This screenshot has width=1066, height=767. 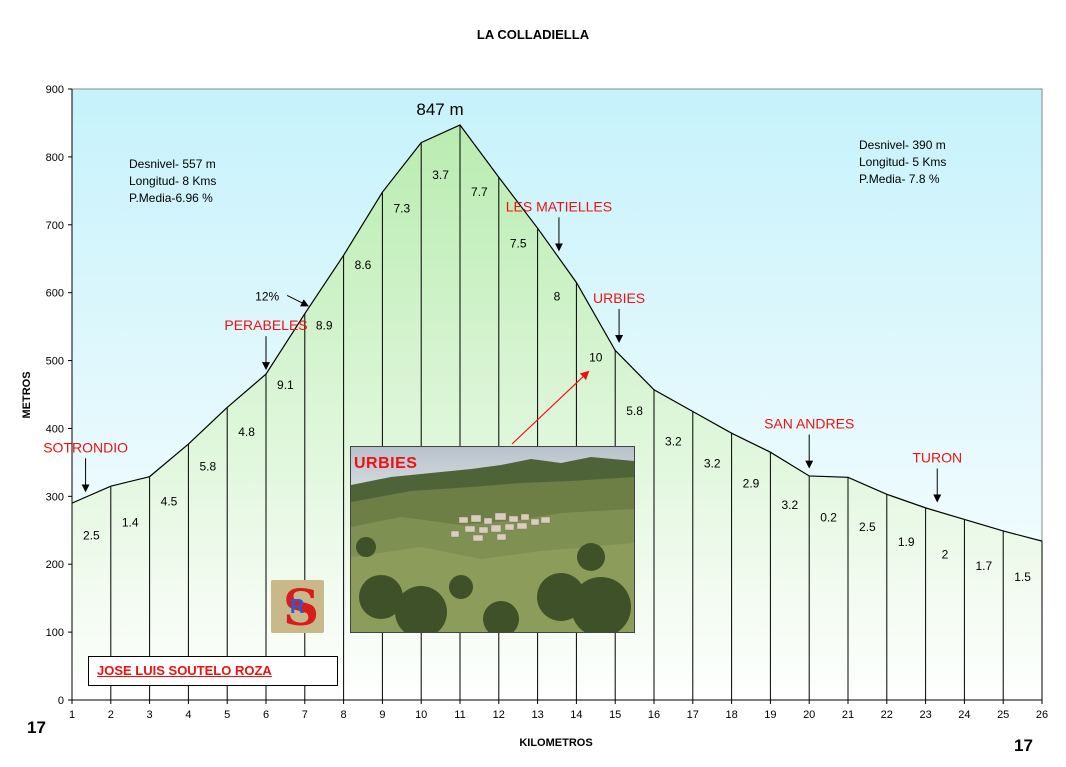 I want to click on y-tick-label: 400, so click(x=55, y=429).